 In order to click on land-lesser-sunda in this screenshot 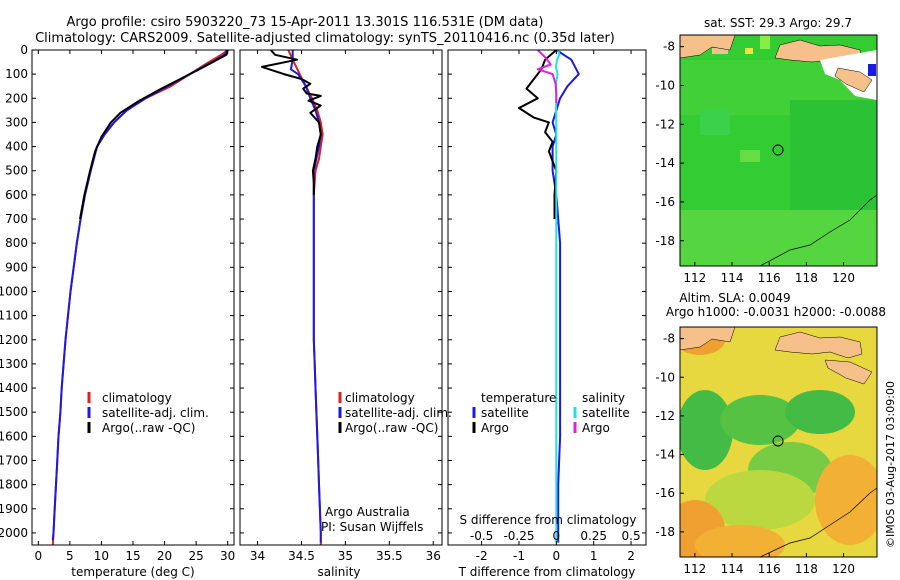, I will do `click(818, 345)`.